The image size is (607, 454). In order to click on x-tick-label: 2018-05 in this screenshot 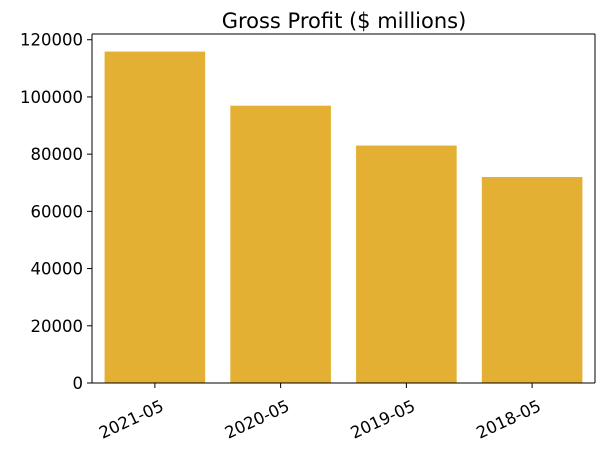, I will do `click(508, 419)`.